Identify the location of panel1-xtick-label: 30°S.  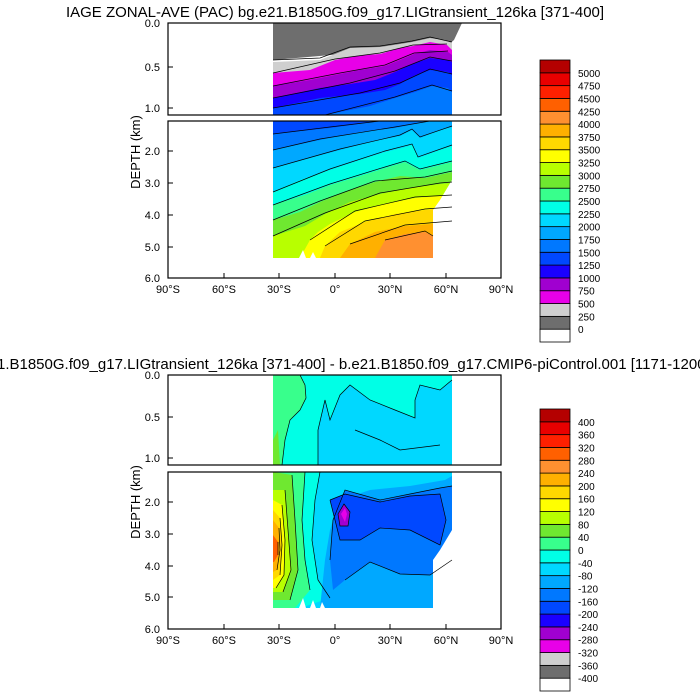
(279, 290).